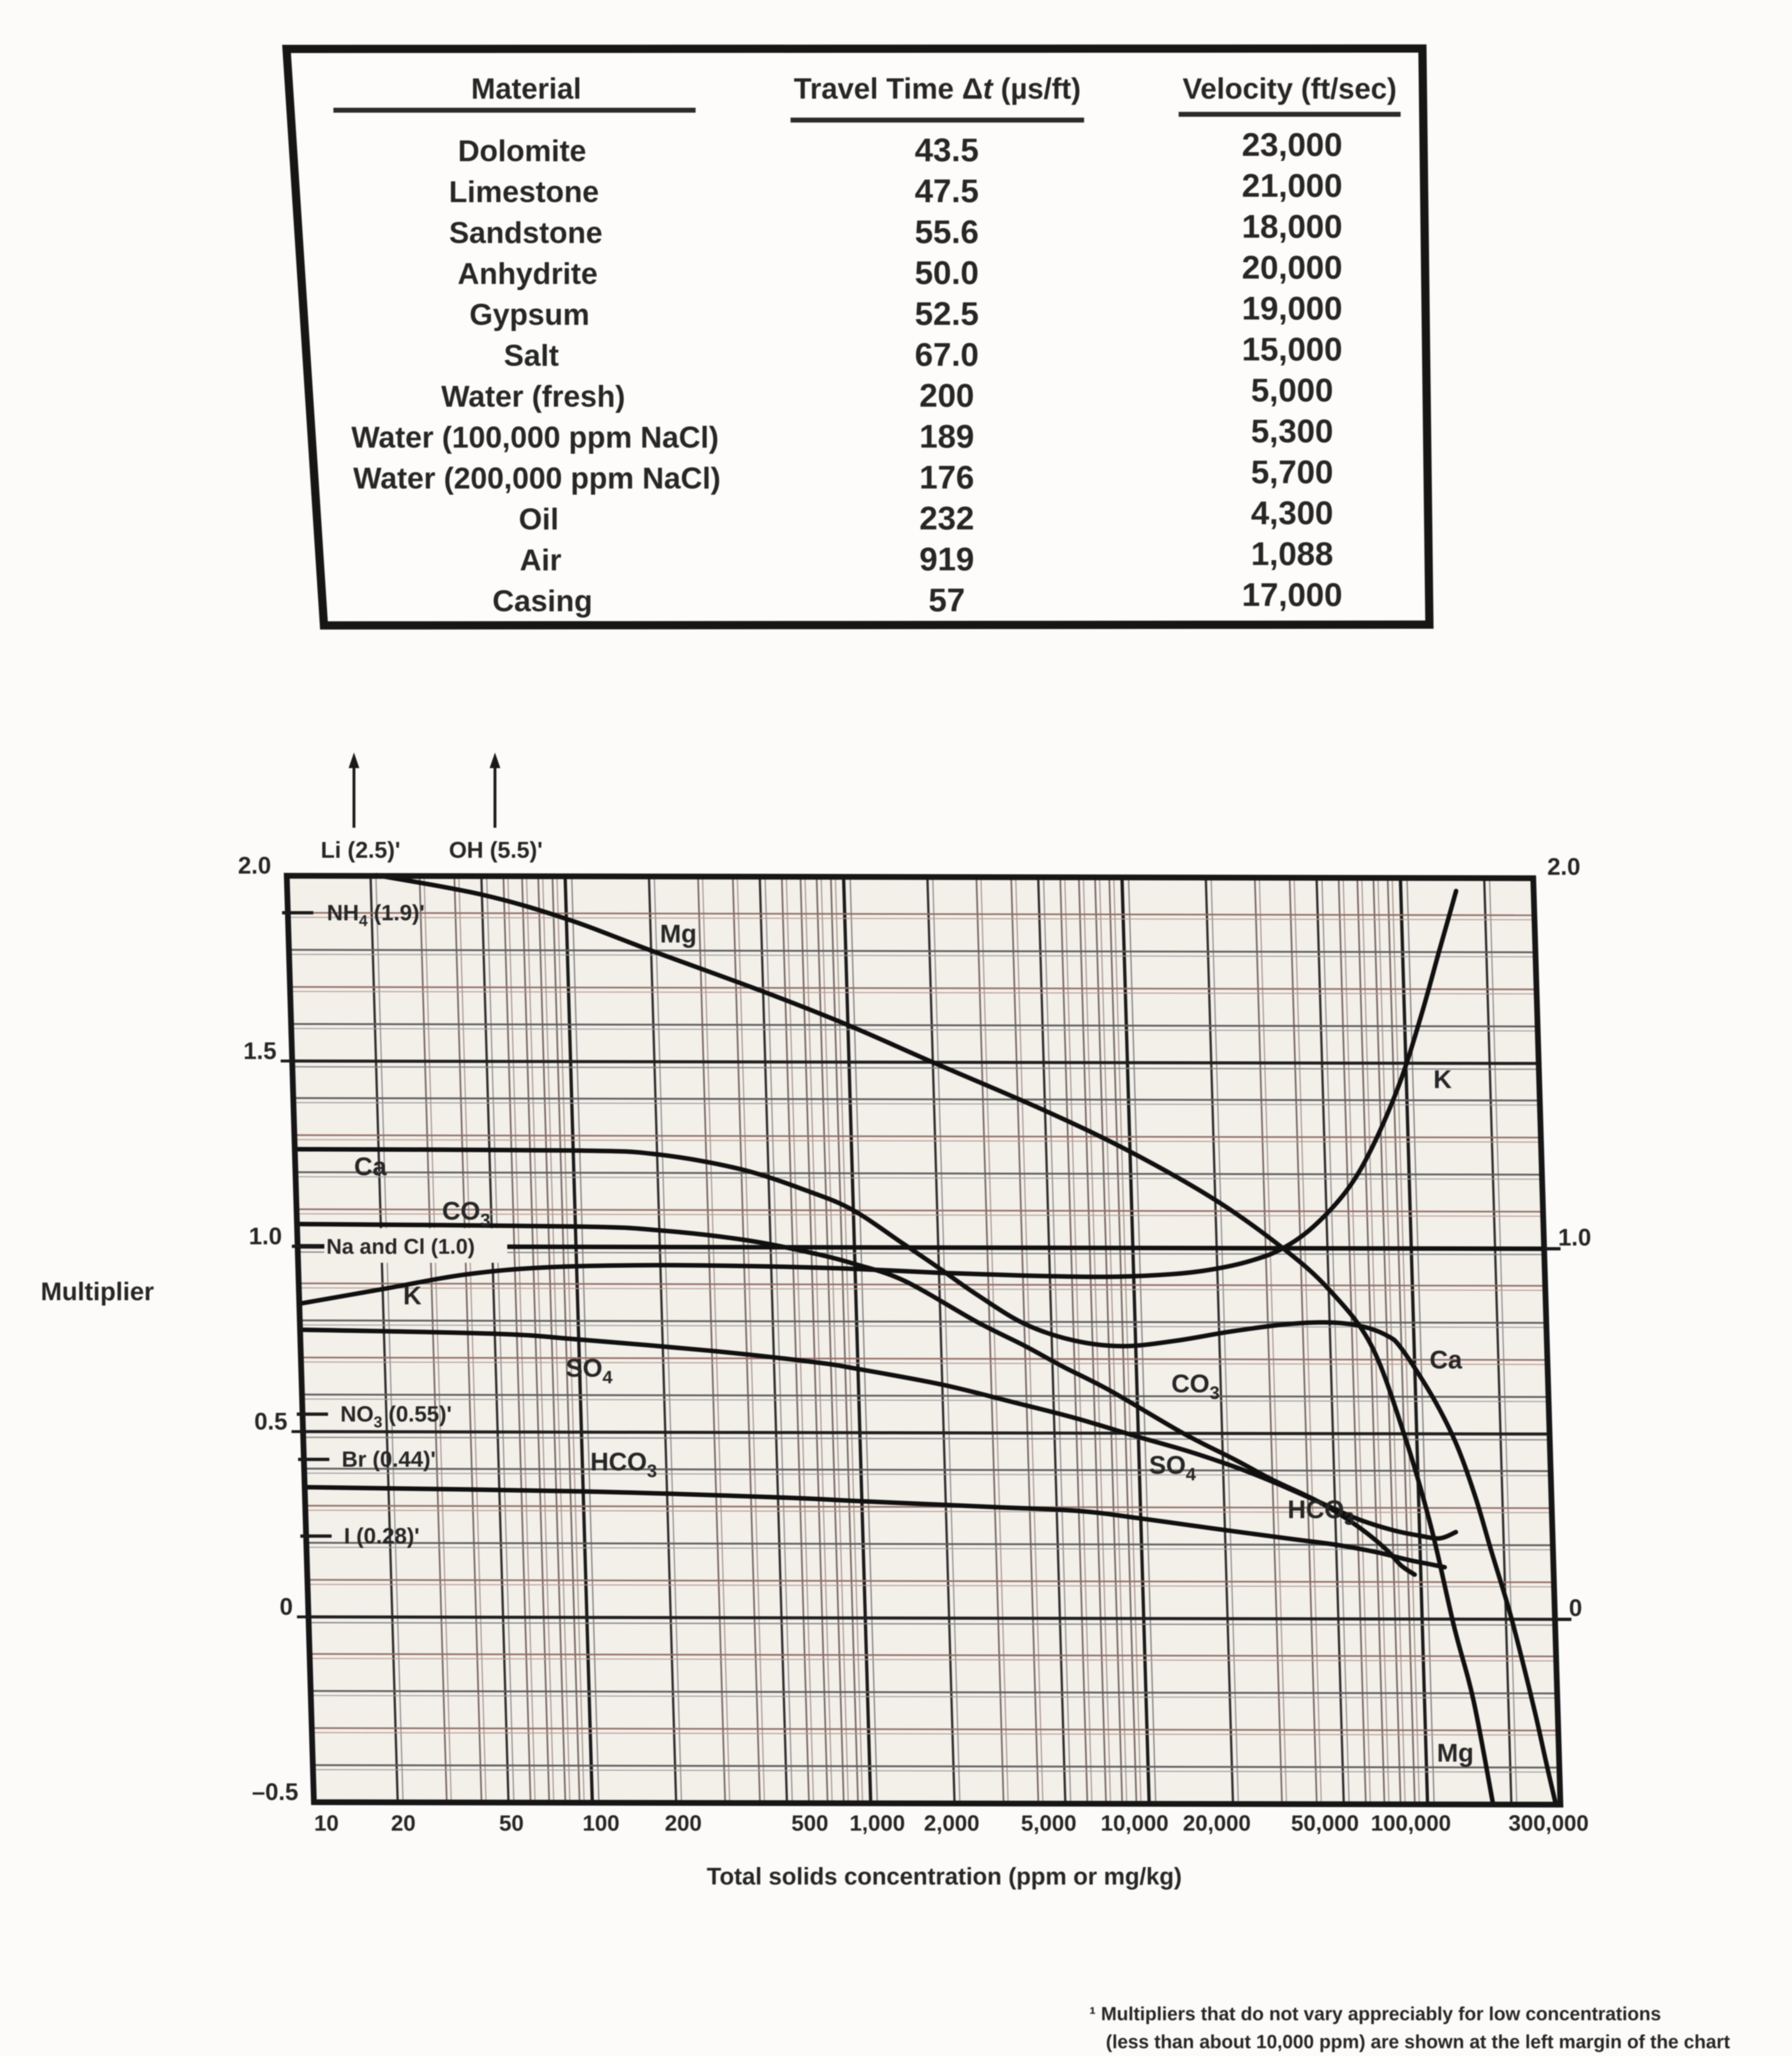  What do you see at coordinates (524, 192) in the screenshot?
I see `svg-text: Limestone` at bounding box center [524, 192].